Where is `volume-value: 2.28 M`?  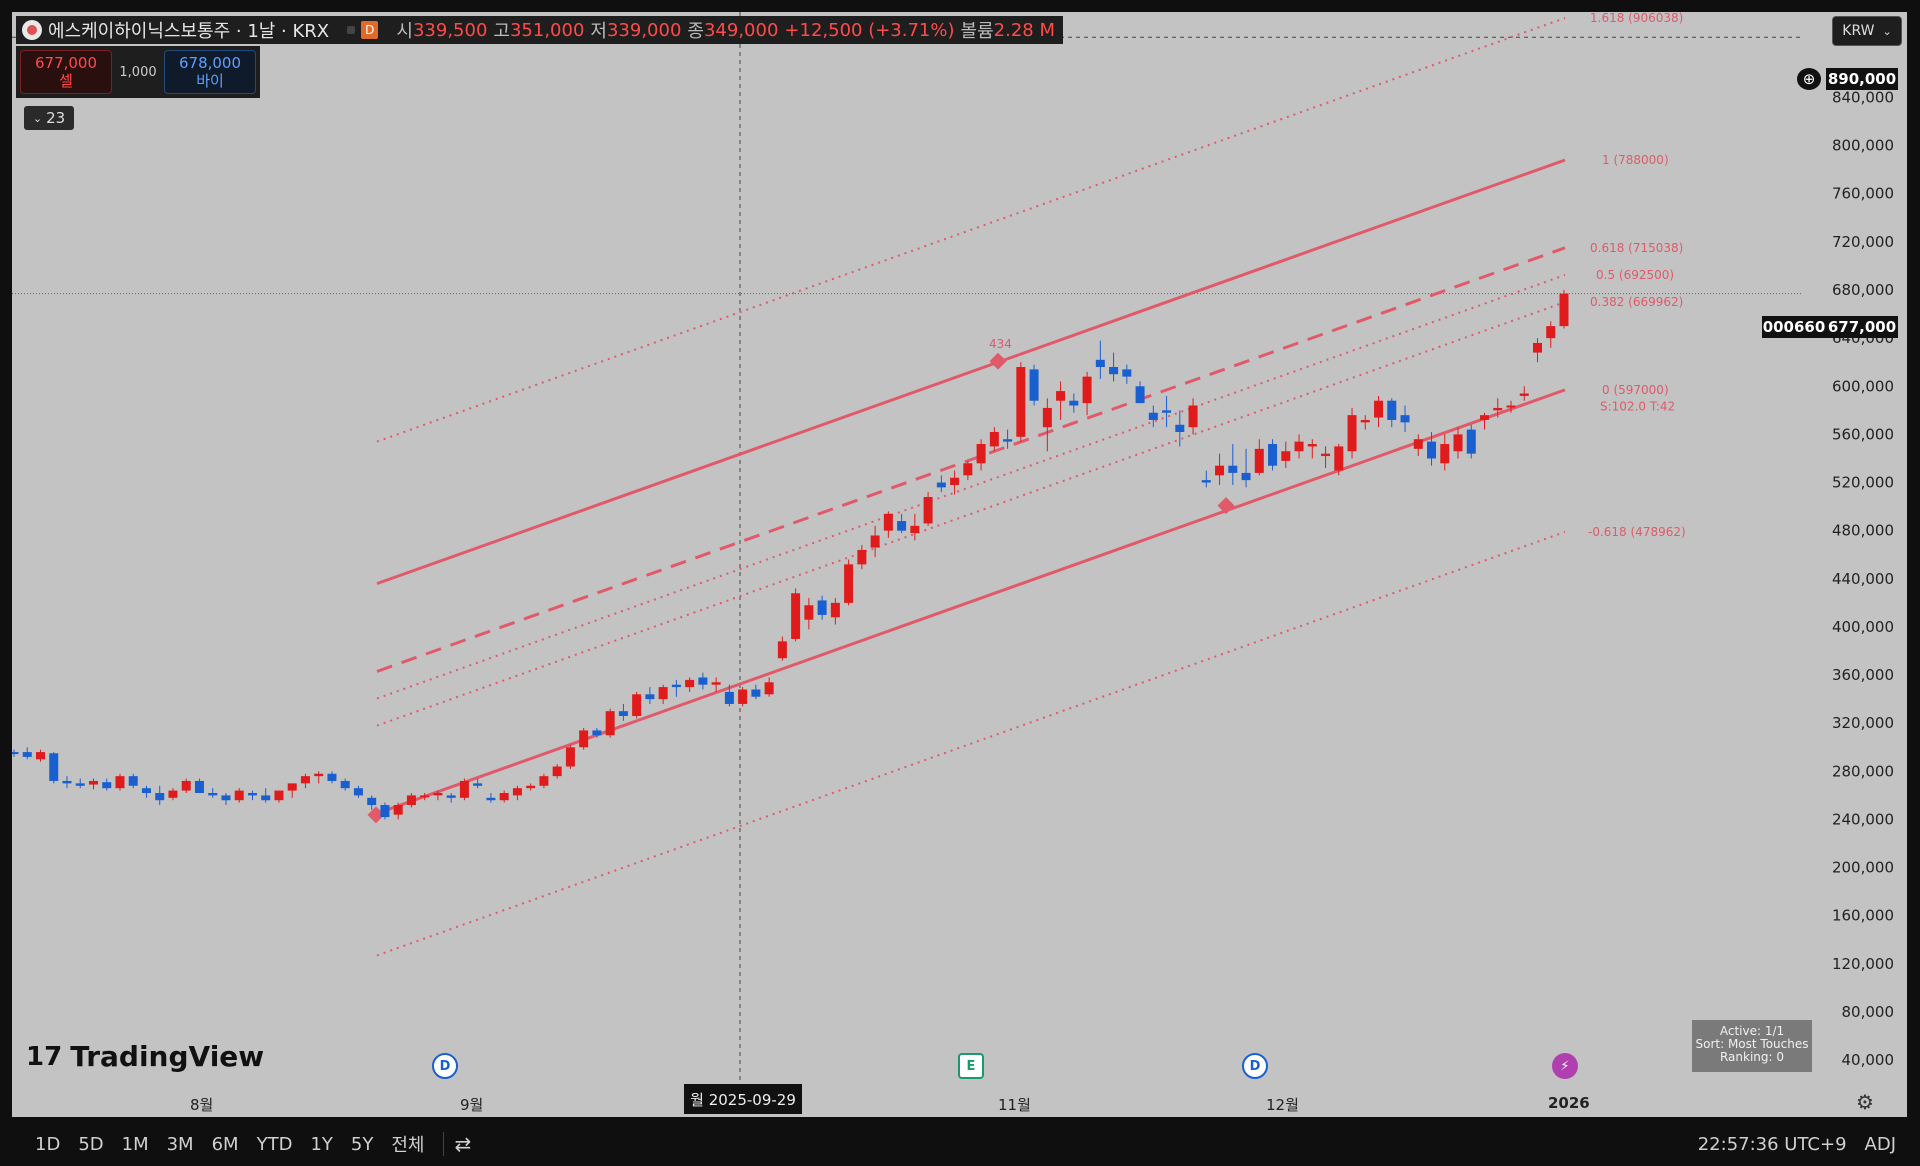 volume-value: 2.28 M is located at coordinates (1024, 30).